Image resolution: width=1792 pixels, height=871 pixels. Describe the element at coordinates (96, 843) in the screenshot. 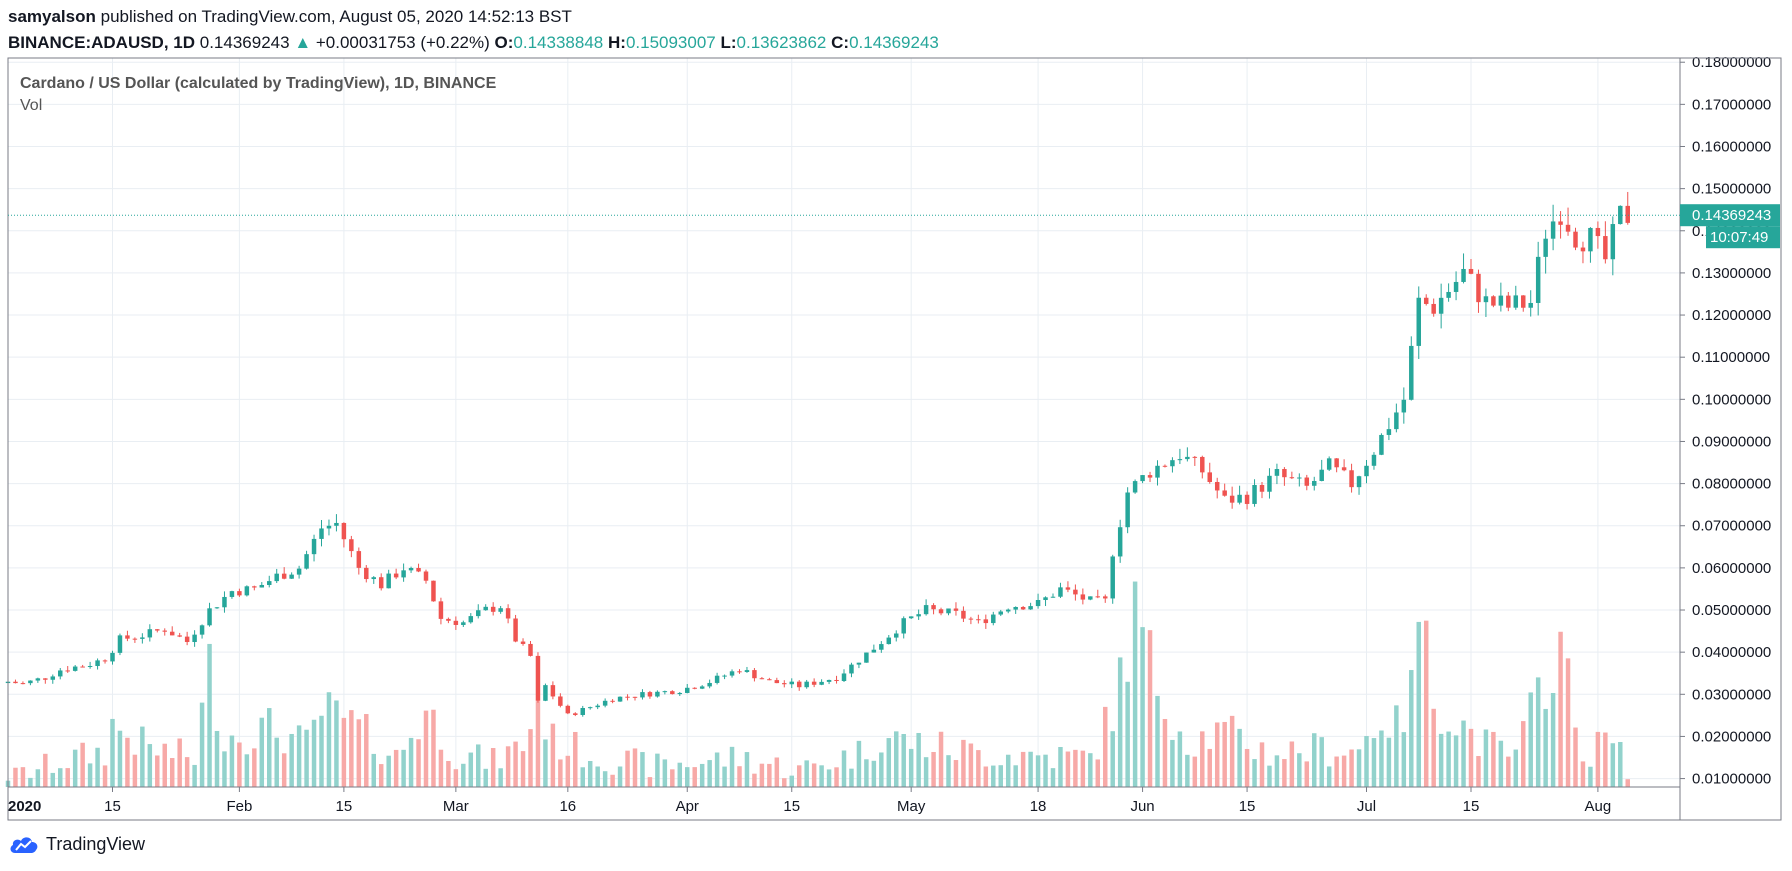

I see `brand-name: TradingView` at that location.